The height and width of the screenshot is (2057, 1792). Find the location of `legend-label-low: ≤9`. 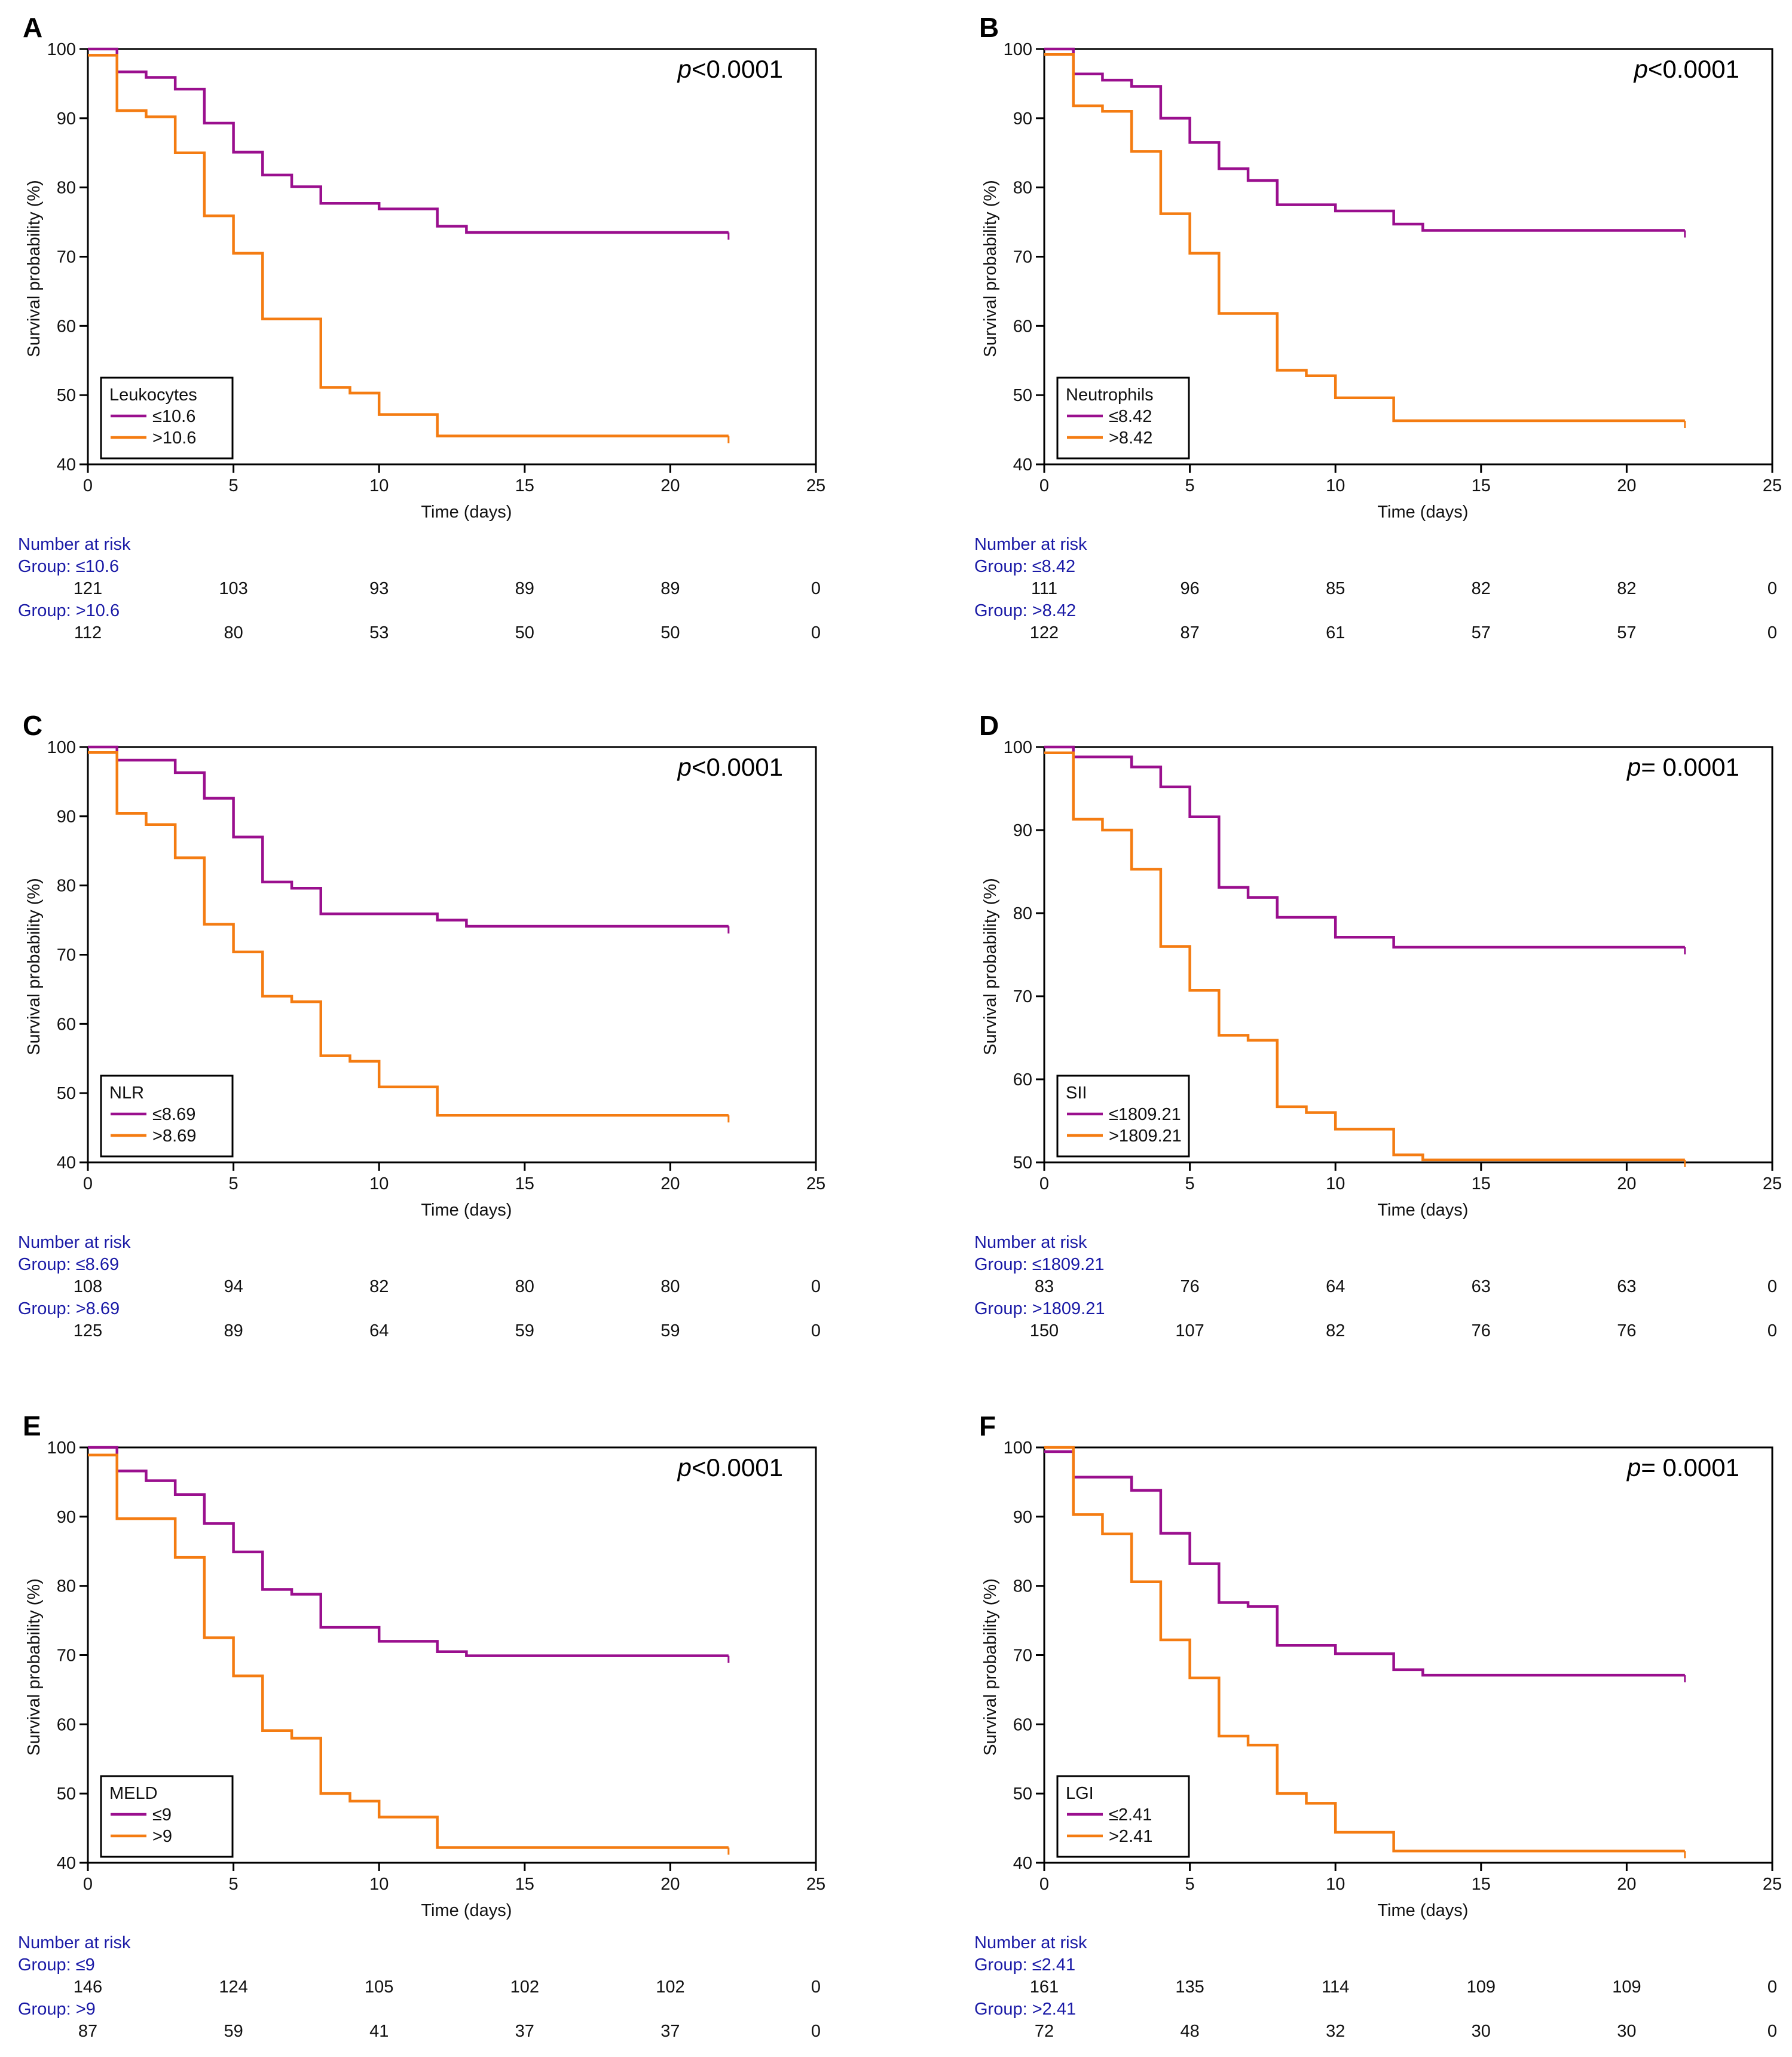

legend-label-low: ≤9 is located at coordinates (162, 1815).